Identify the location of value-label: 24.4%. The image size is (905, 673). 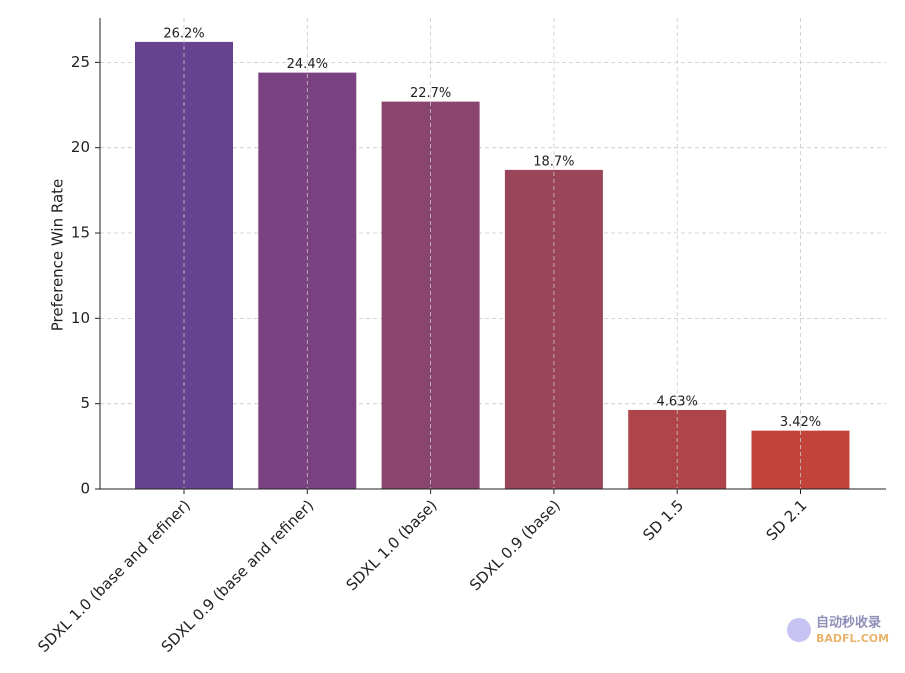
(307, 64).